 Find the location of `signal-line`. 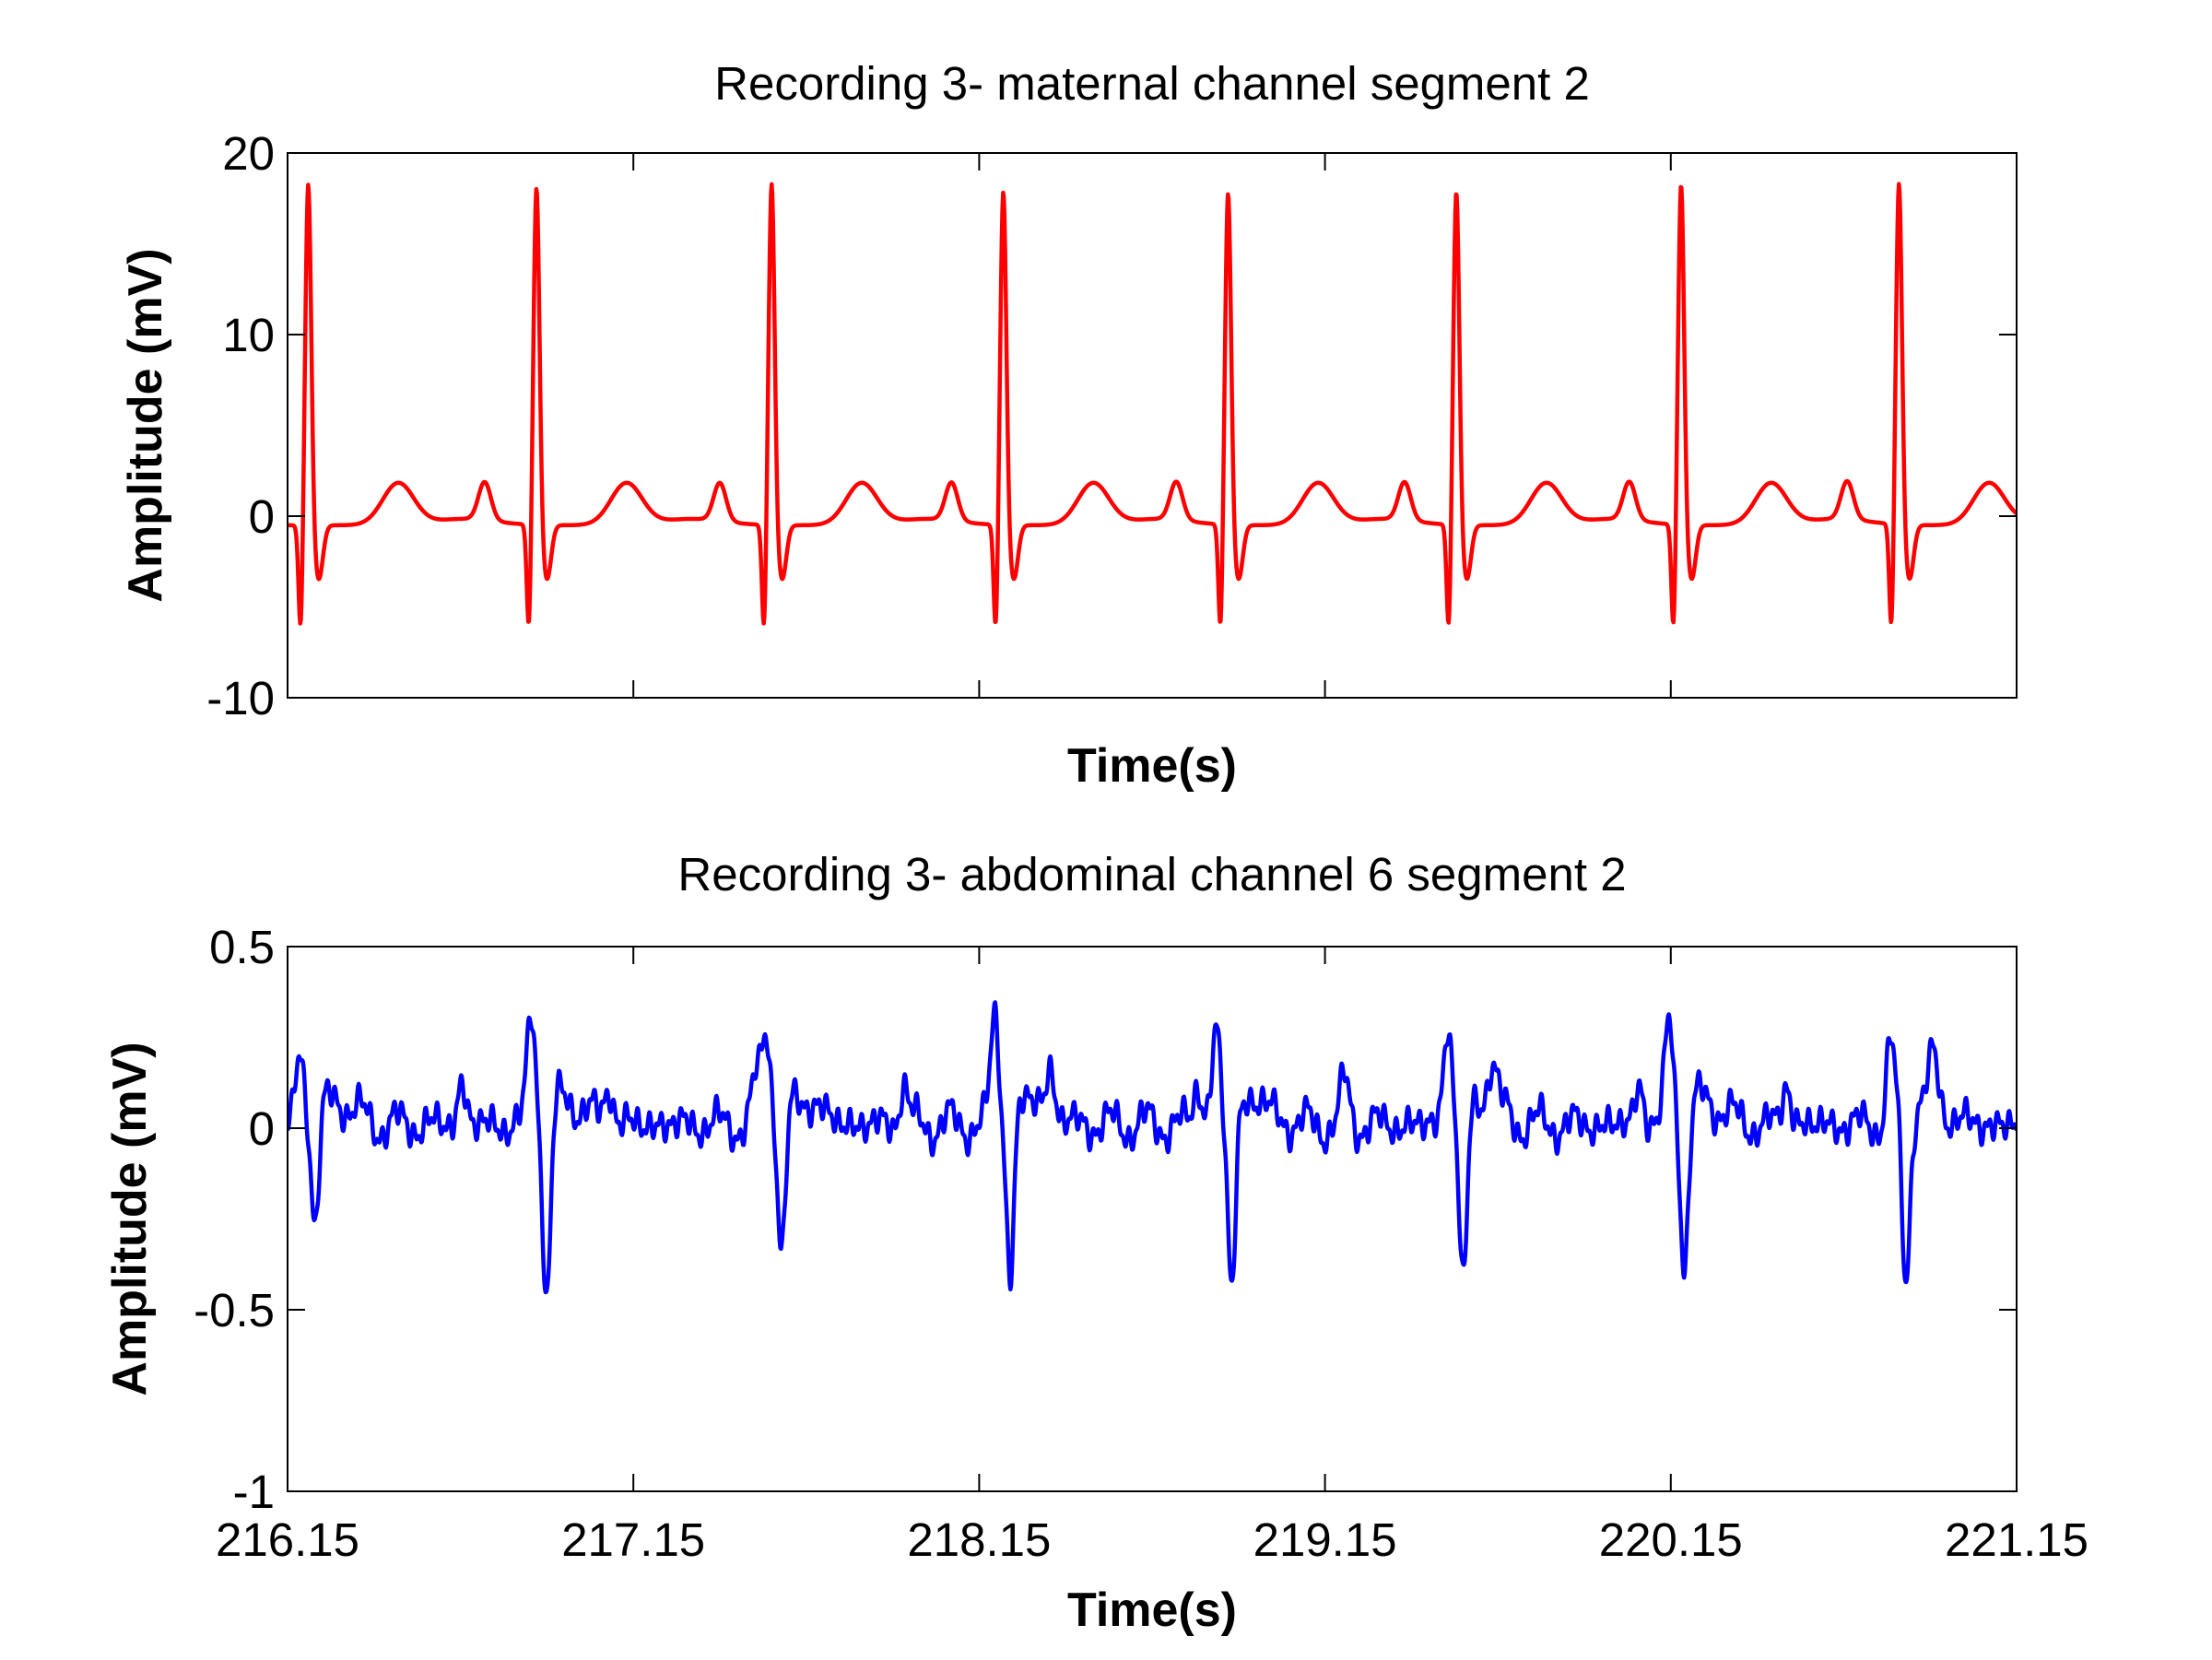

signal-line is located at coordinates (1152, 1147).